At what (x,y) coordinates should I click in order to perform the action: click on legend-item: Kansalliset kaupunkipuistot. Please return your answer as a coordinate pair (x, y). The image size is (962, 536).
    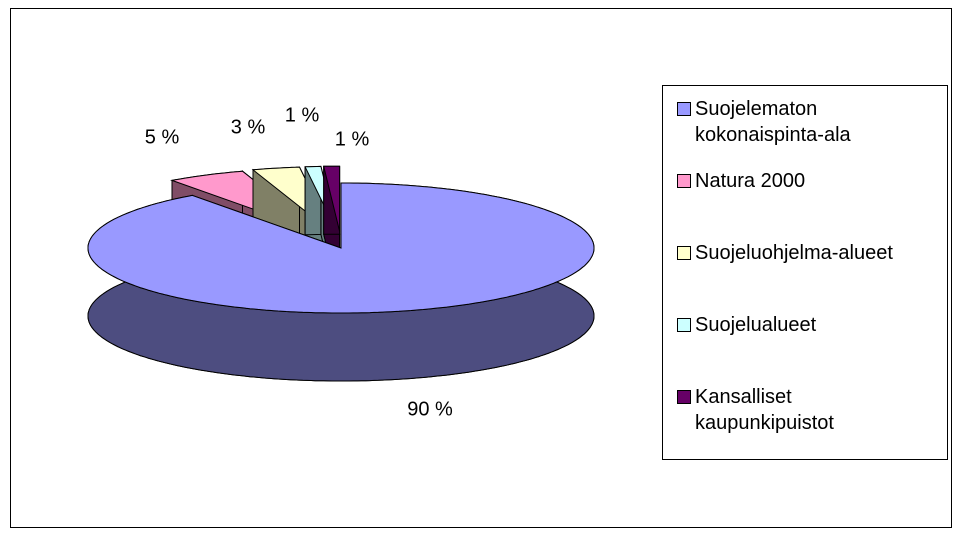
    Looking at the image, I should click on (812, 420).